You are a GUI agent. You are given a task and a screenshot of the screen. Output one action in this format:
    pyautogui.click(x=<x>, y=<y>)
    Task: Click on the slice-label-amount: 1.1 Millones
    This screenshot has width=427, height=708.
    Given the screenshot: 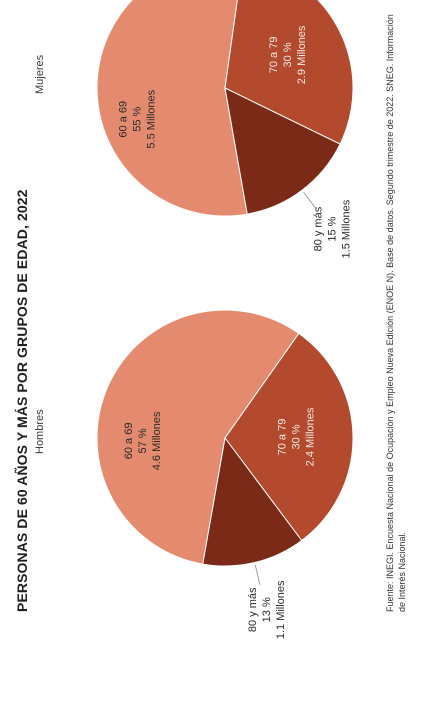 What is the action you would take?
    pyautogui.click(x=281, y=609)
    